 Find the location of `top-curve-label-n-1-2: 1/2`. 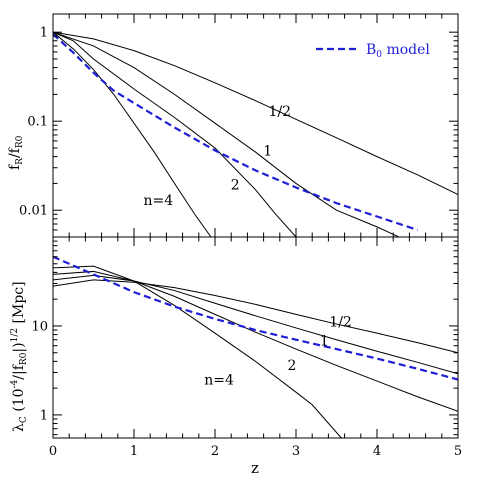

top-curve-label-n-1-2: 1/2 is located at coordinates (280, 112).